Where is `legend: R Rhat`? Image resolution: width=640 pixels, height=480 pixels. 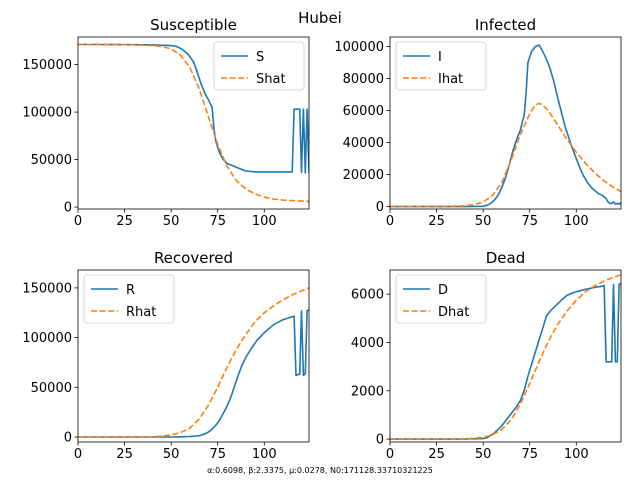
legend: R Rhat is located at coordinates (129, 299).